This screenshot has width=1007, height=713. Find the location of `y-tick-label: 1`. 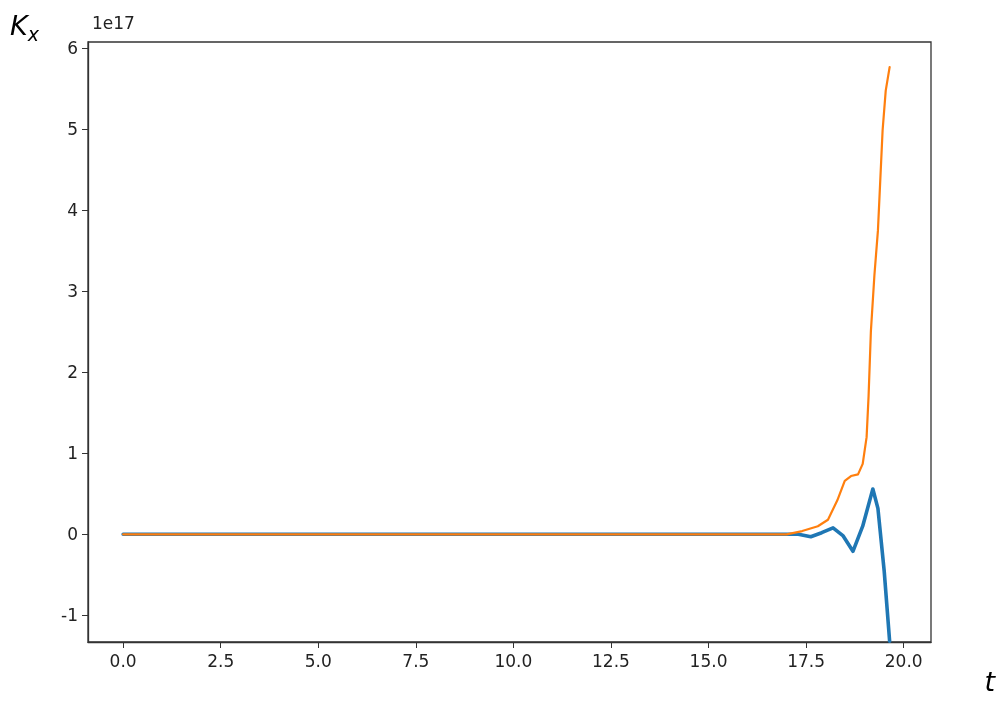

y-tick-label: 1 is located at coordinates (72, 453).